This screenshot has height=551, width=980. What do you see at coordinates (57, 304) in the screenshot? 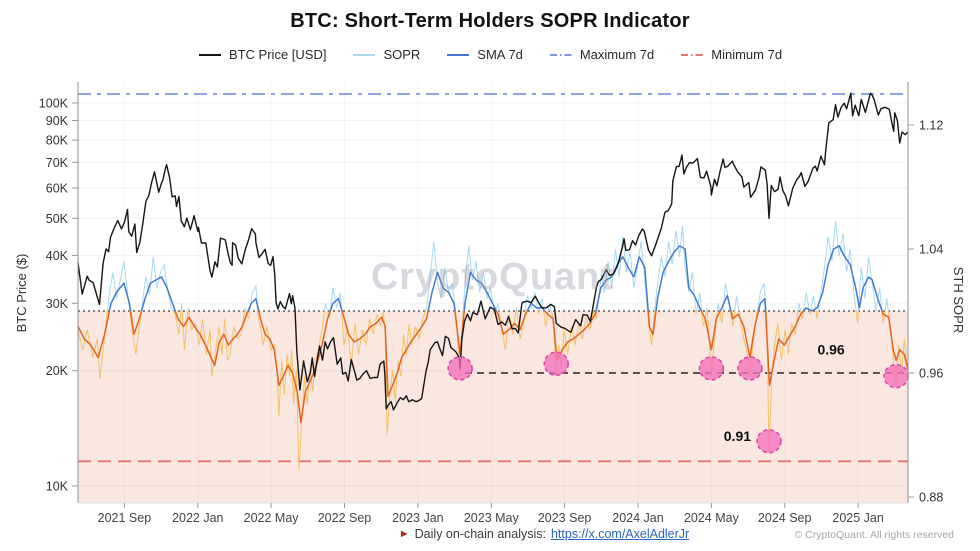
I see `left-tick-label: 30K` at bounding box center [57, 304].